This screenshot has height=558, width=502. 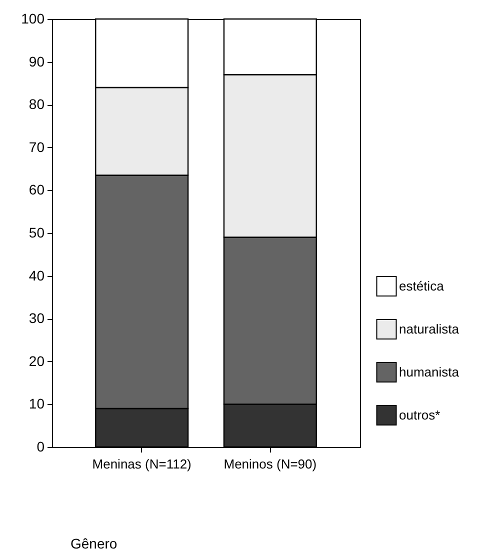 What do you see at coordinates (270, 464) in the screenshot?
I see `x-tick-label: Meninos (N=90)` at bounding box center [270, 464].